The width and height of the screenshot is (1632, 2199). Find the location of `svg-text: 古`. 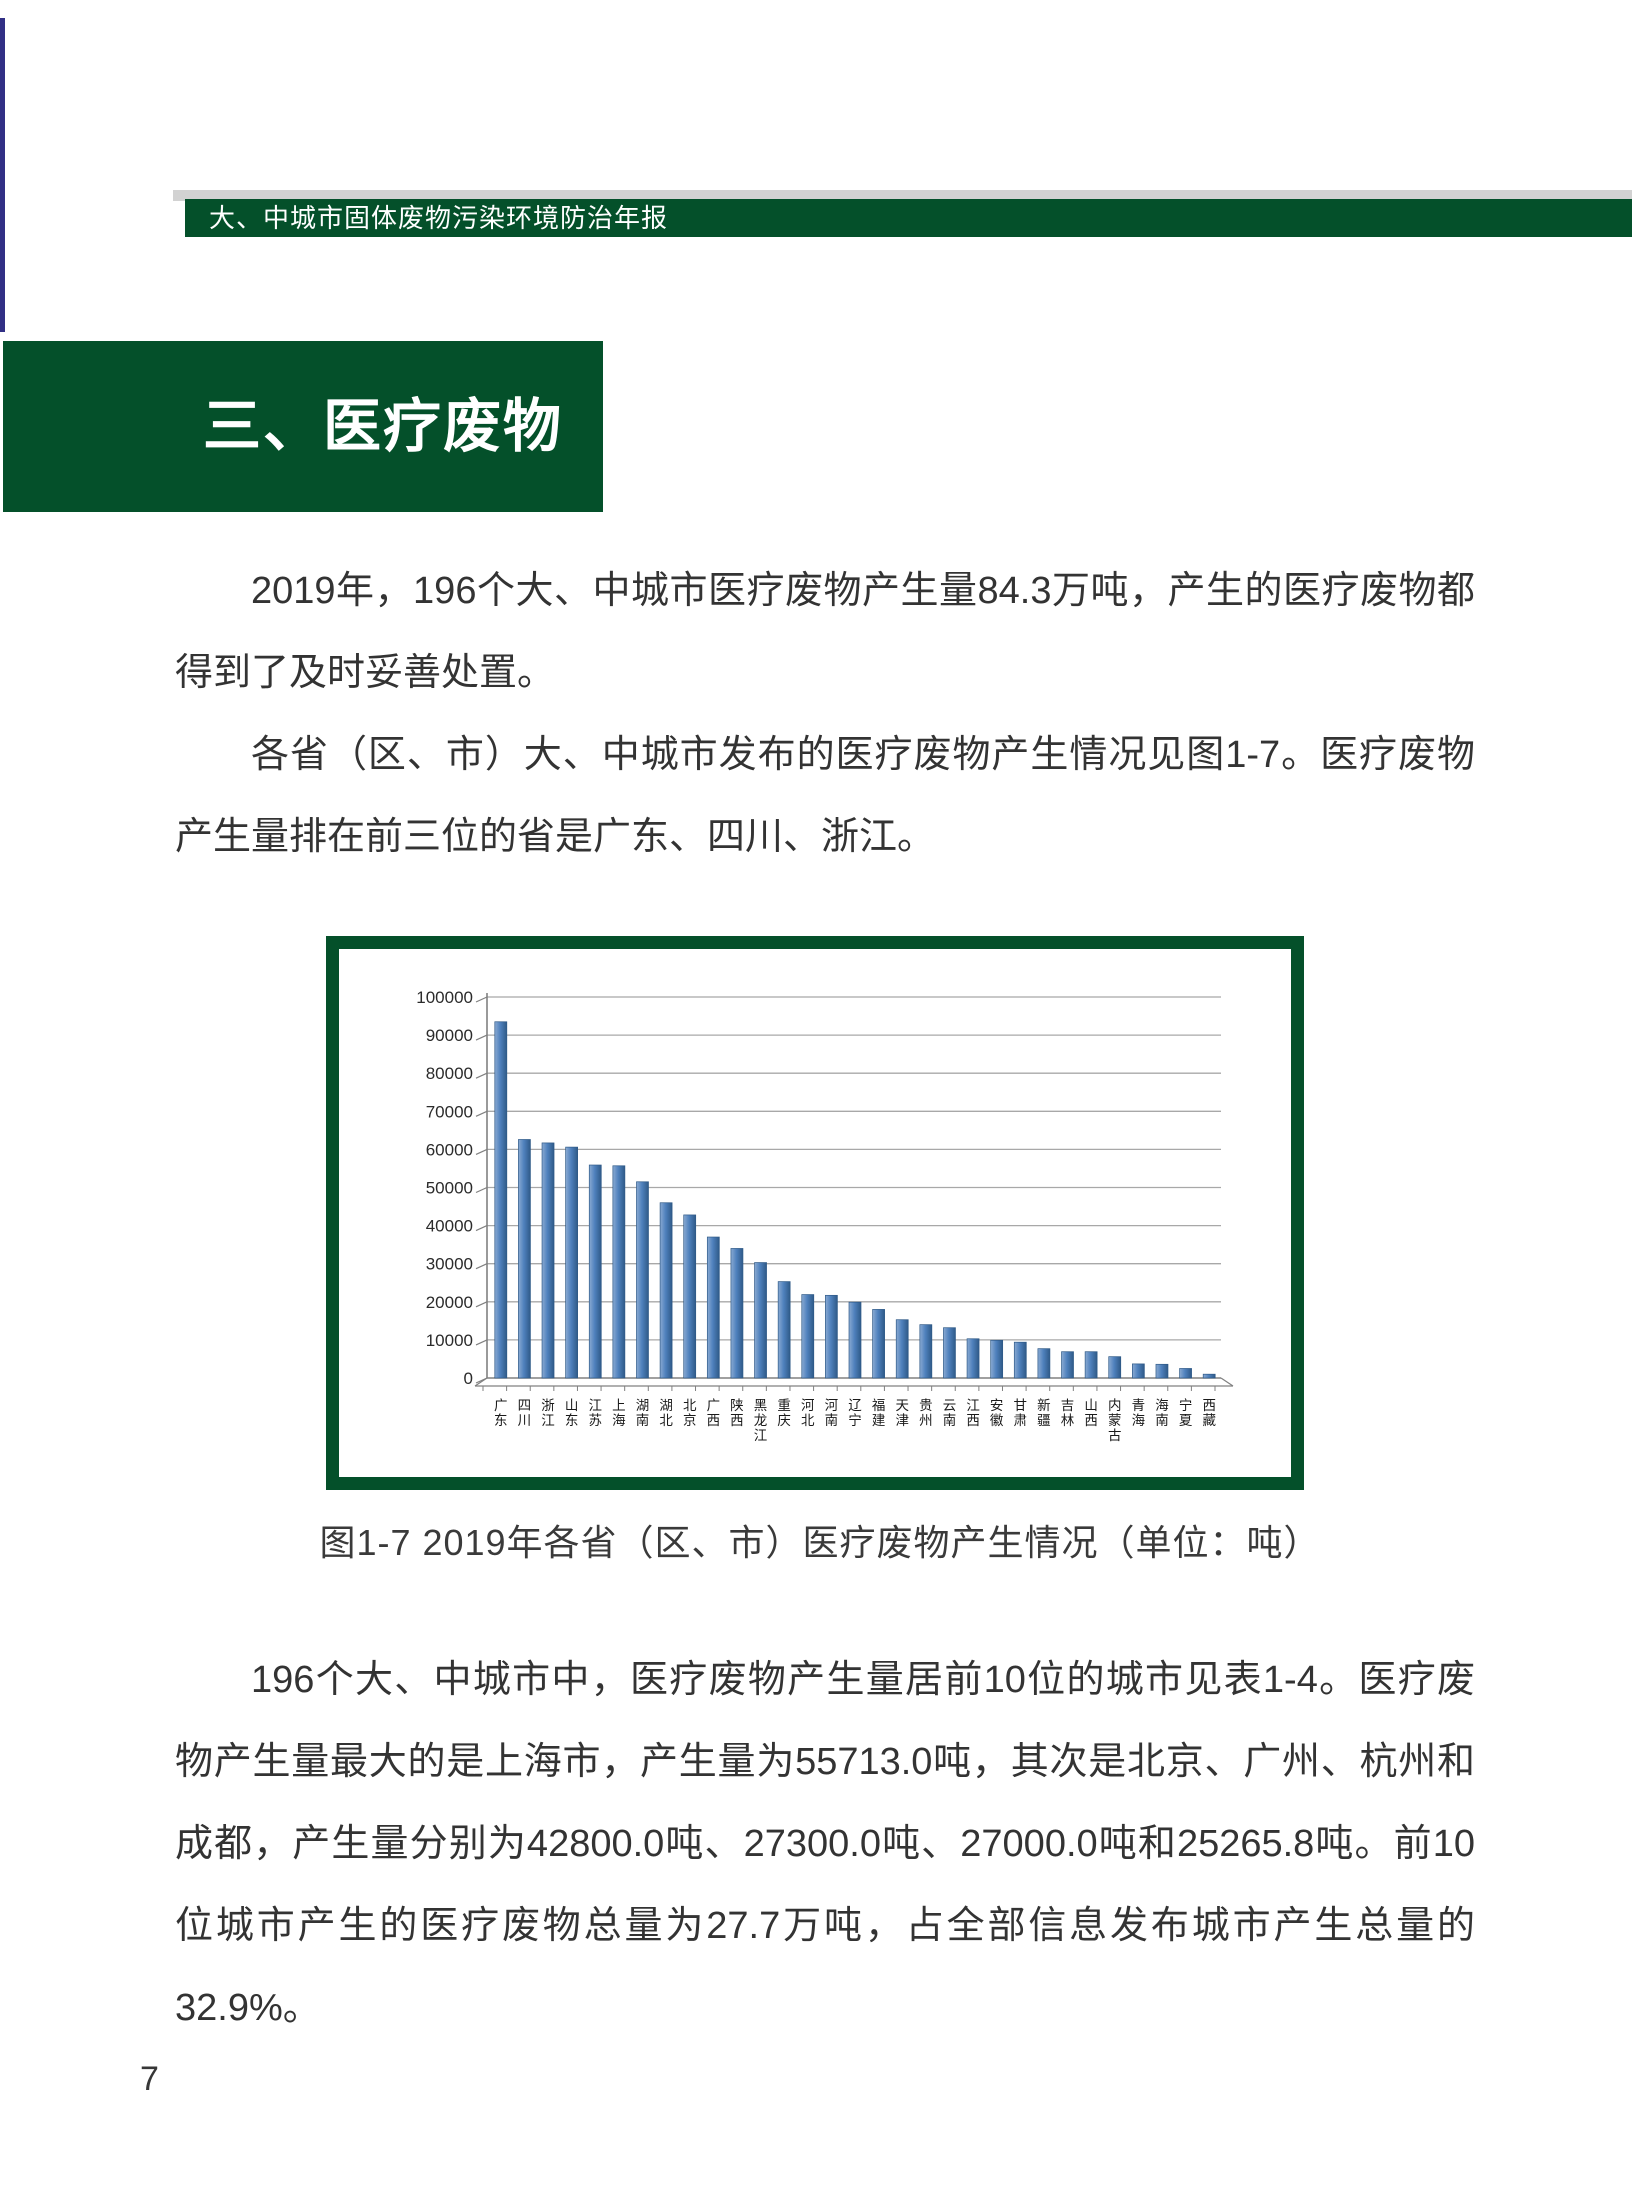

svg-text: 古 is located at coordinates (1115, 1435).